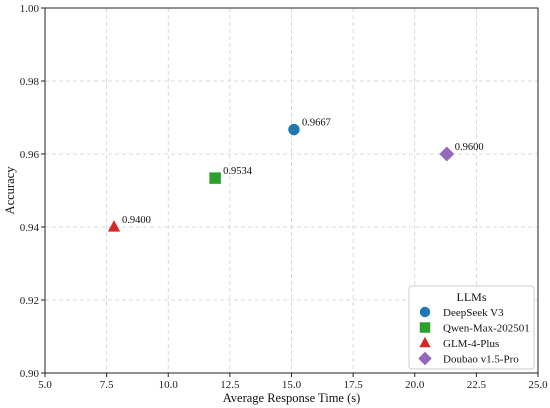 Image resolution: width=550 pixels, height=408 pixels. Describe the element at coordinates (425, 358) in the screenshot. I see `legend-marker-doubao-v1-5-pro` at that location.